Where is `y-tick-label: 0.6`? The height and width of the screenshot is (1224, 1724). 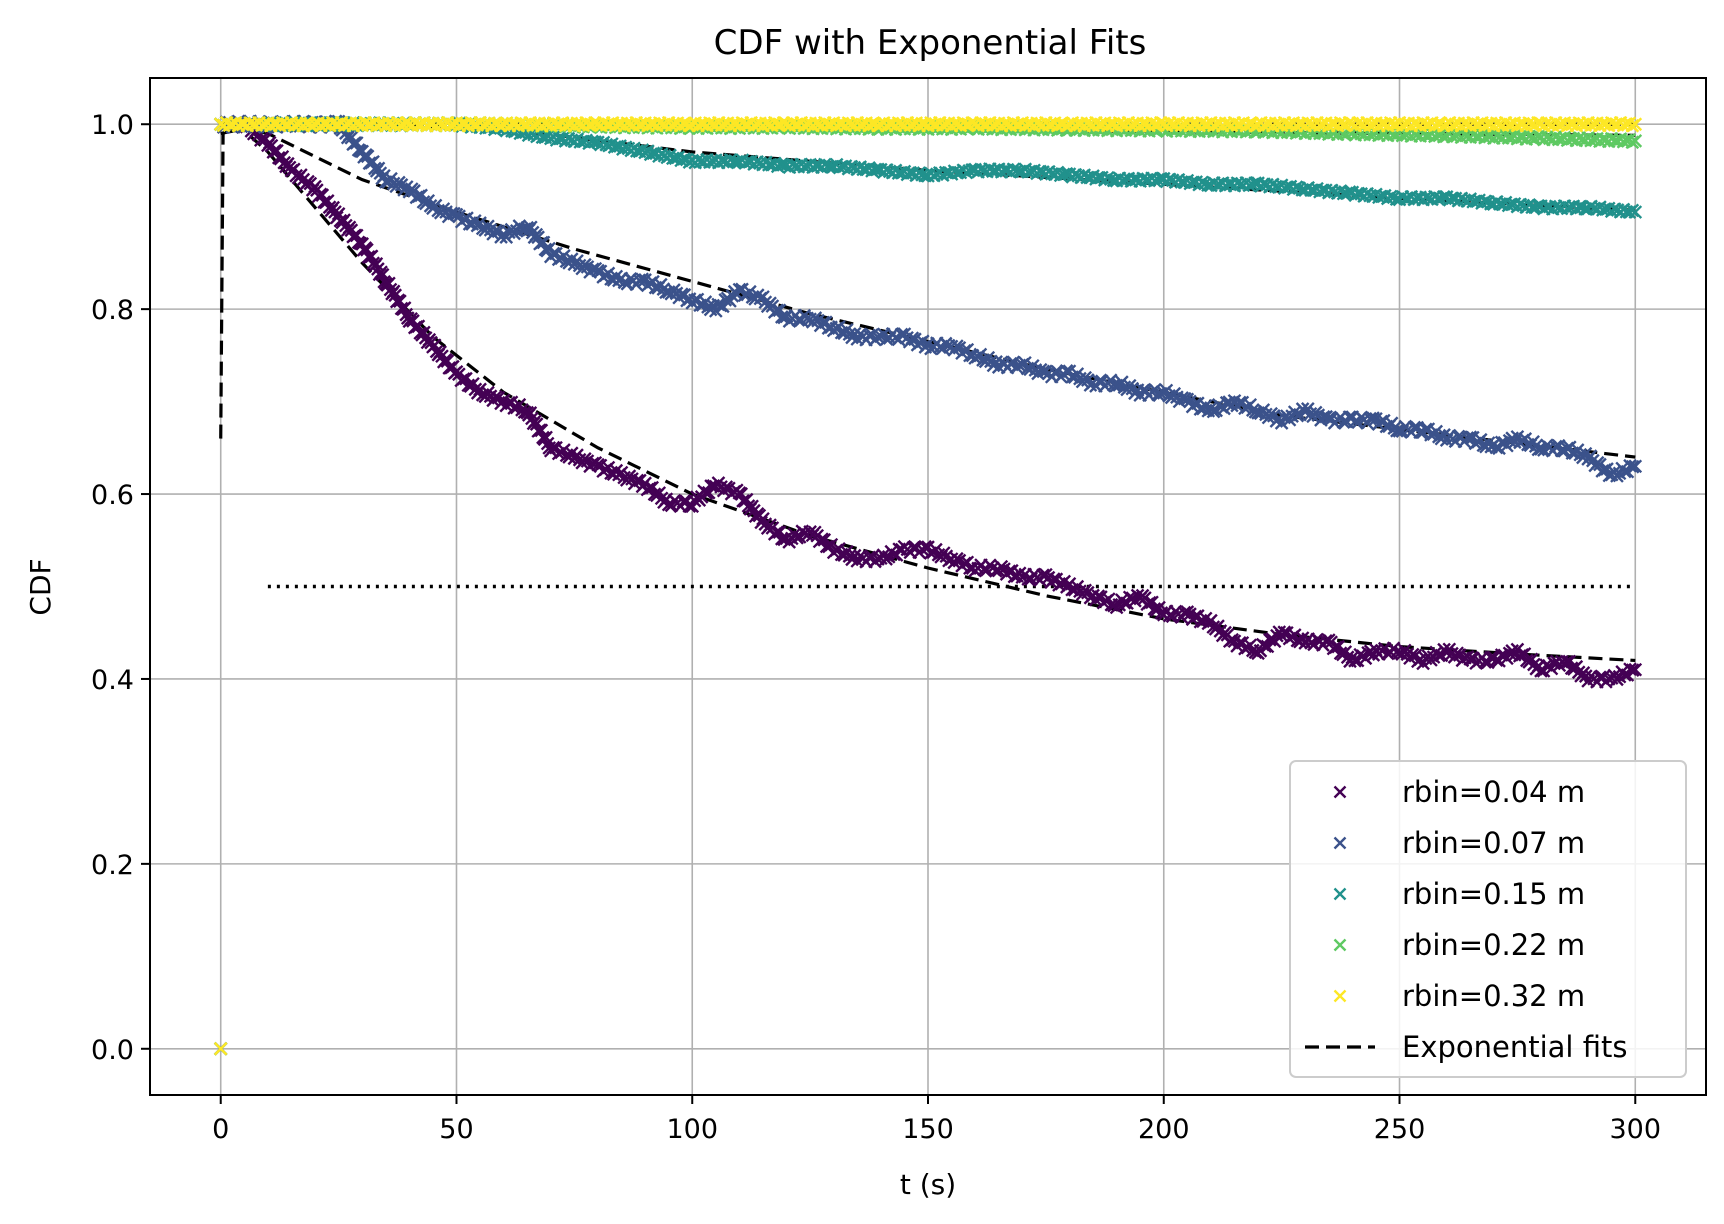
y-tick-label: 0.6 is located at coordinates (112, 495).